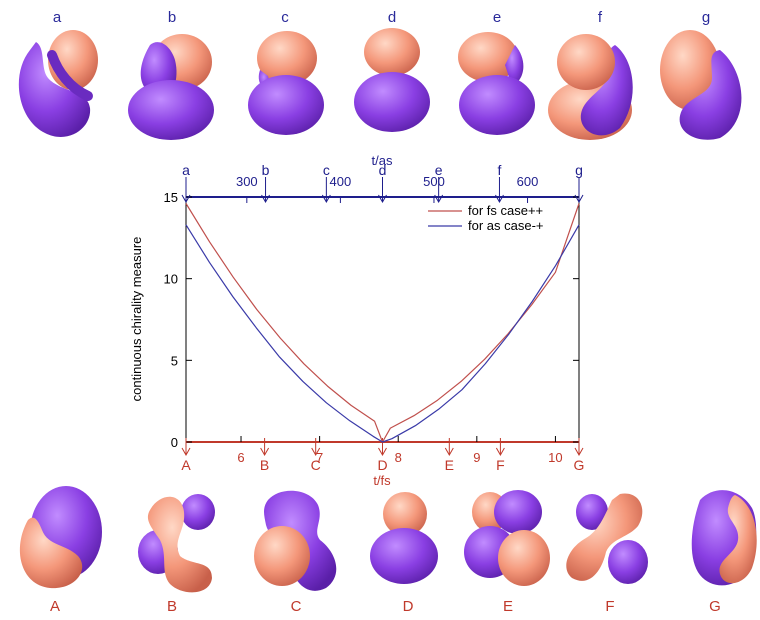 This screenshot has width=760, height=620. I want to click on bottom-tick-label: 6, so click(240, 457).